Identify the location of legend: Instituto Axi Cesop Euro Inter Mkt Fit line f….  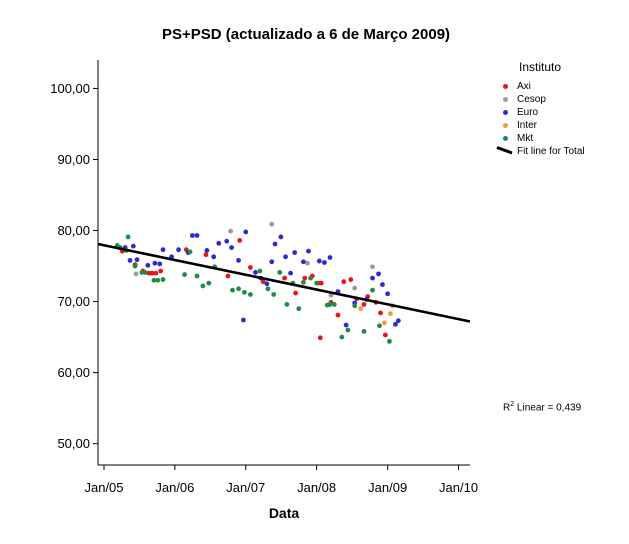
(560, 109).